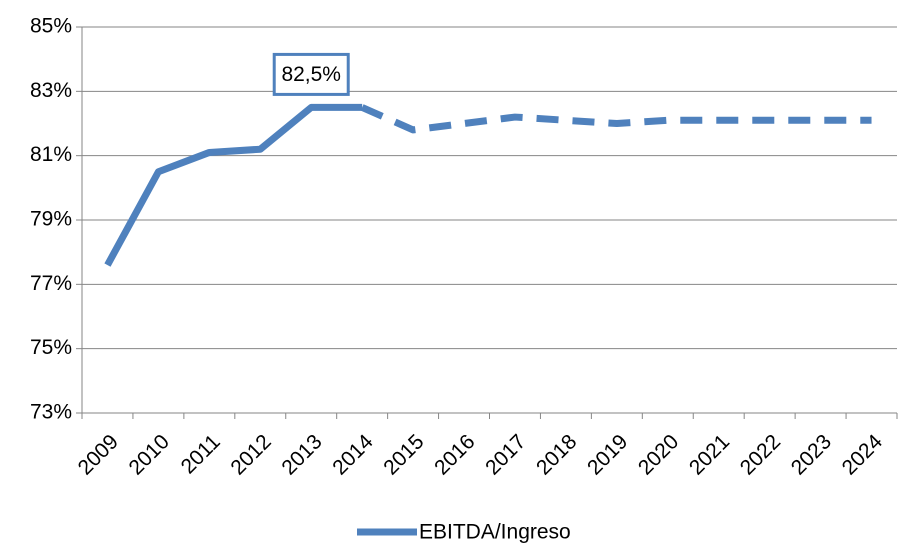 The height and width of the screenshot is (544, 915). What do you see at coordinates (863, 455) in the screenshot?
I see `x-tick-label: 2024` at bounding box center [863, 455].